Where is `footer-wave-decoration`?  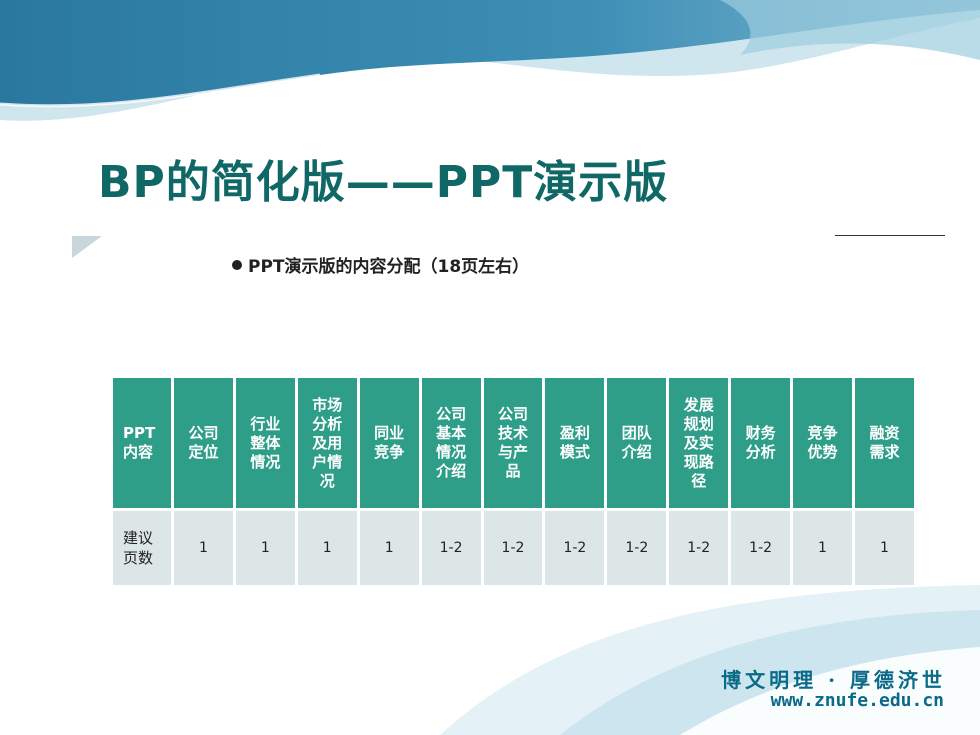 footer-wave-decoration is located at coordinates (710, 660).